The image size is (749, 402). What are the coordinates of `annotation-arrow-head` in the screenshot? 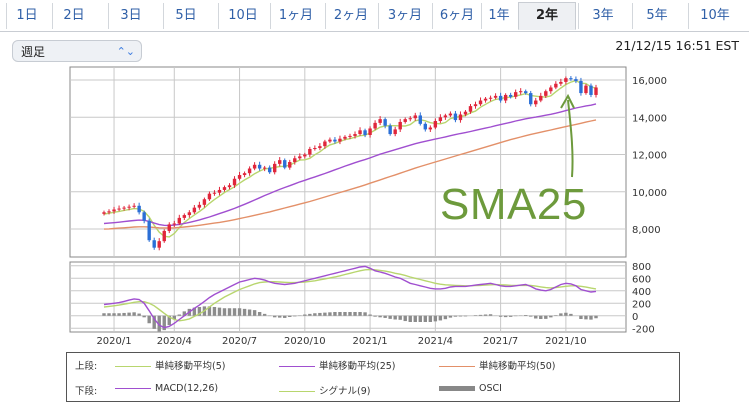 It's located at (567, 101).